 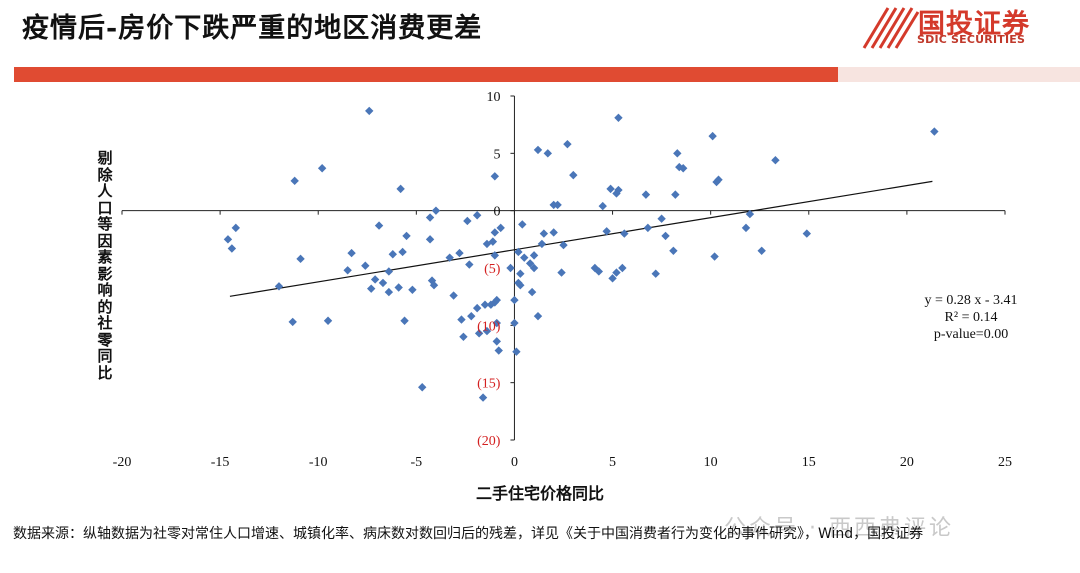 What do you see at coordinates (318, 462) in the screenshot?
I see `x-tick-label: -10` at bounding box center [318, 462].